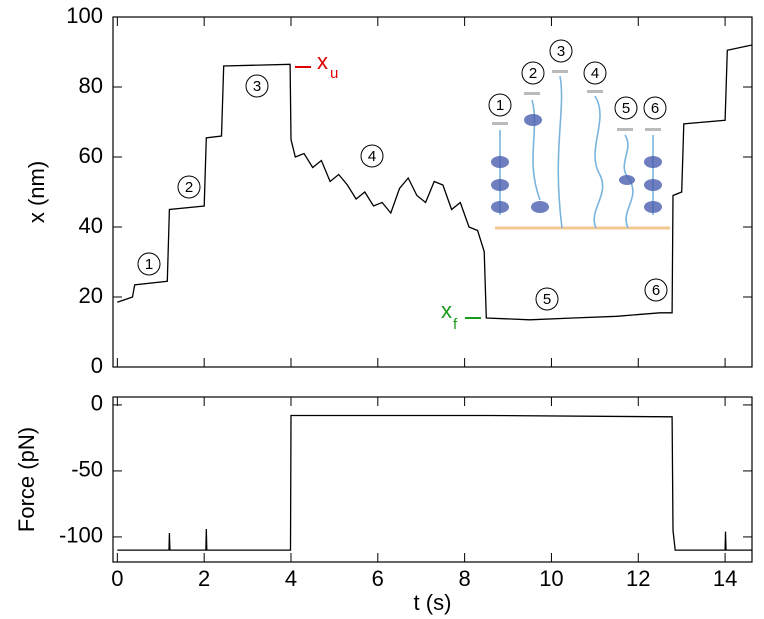 The height and width of the screenshot is (619, 764). Describe the element at coordinates (26, 479) in the screenshot. I see `y-axis-label: Force (pN)` at that location.